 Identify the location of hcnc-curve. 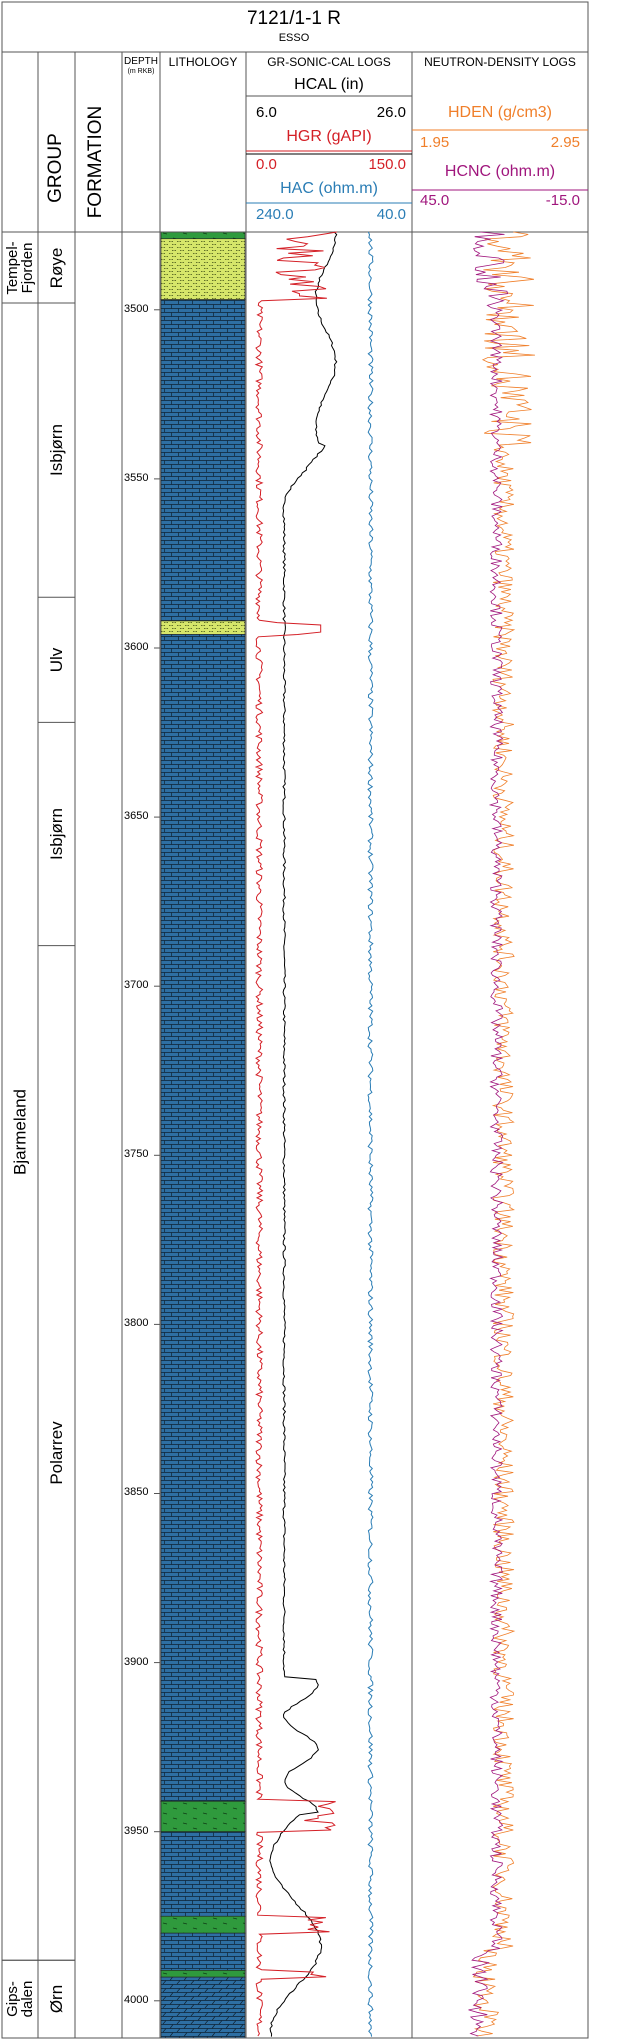
(488, 1134).